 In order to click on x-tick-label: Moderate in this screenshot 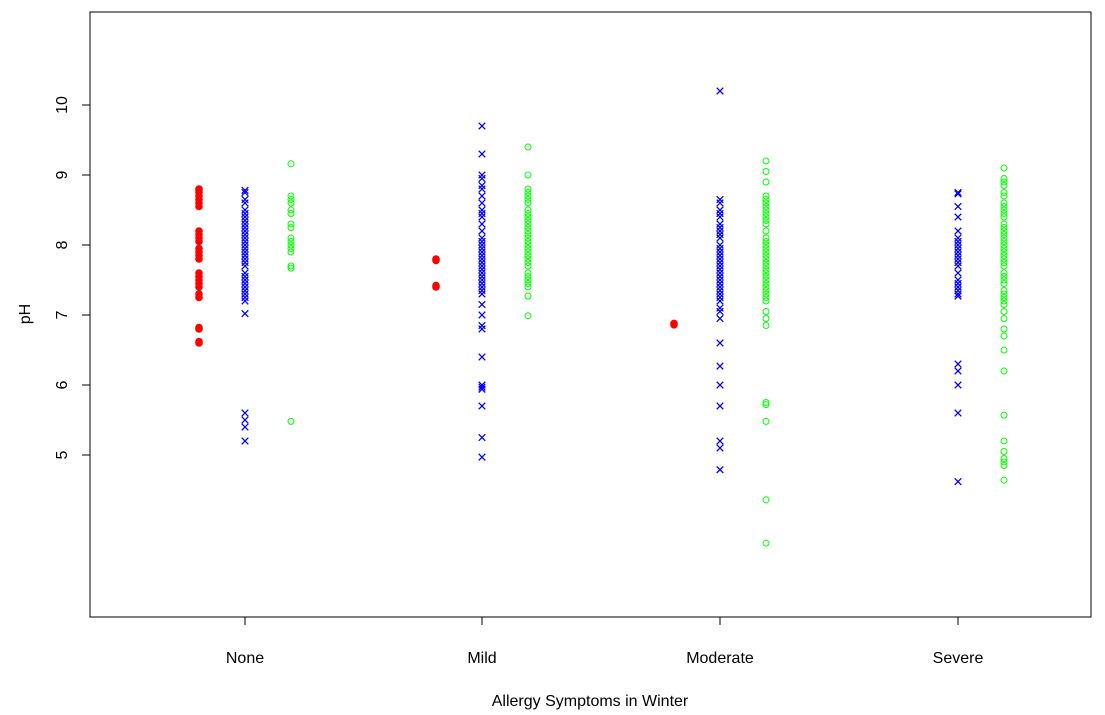, I will do `click(720, 658)`.